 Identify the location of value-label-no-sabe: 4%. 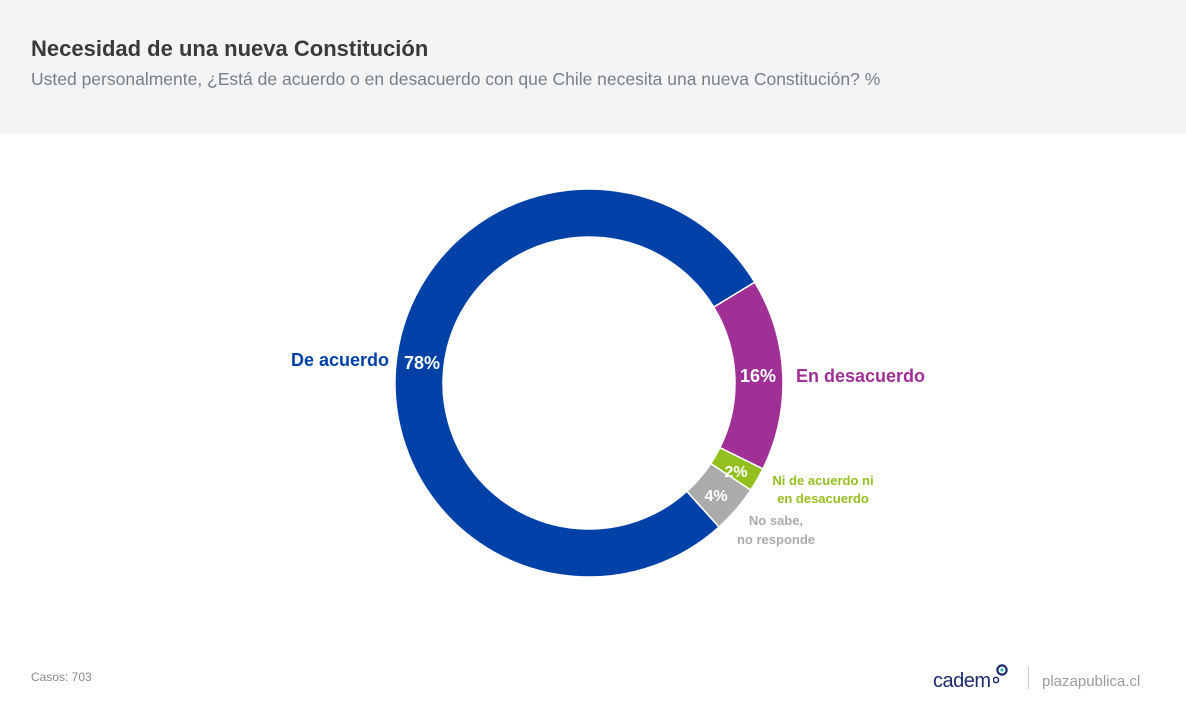
(715, 496).